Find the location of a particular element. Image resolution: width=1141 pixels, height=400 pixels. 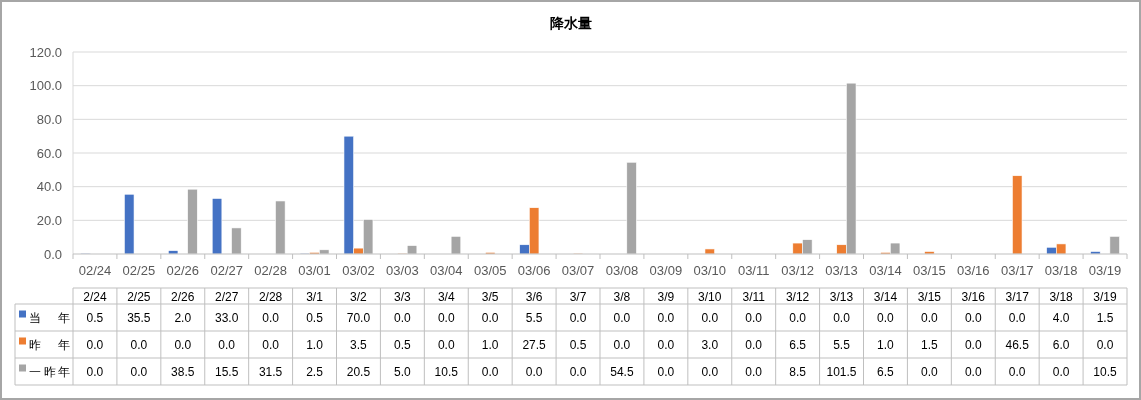

text: 2/24 is located at coordinates (95, 296).